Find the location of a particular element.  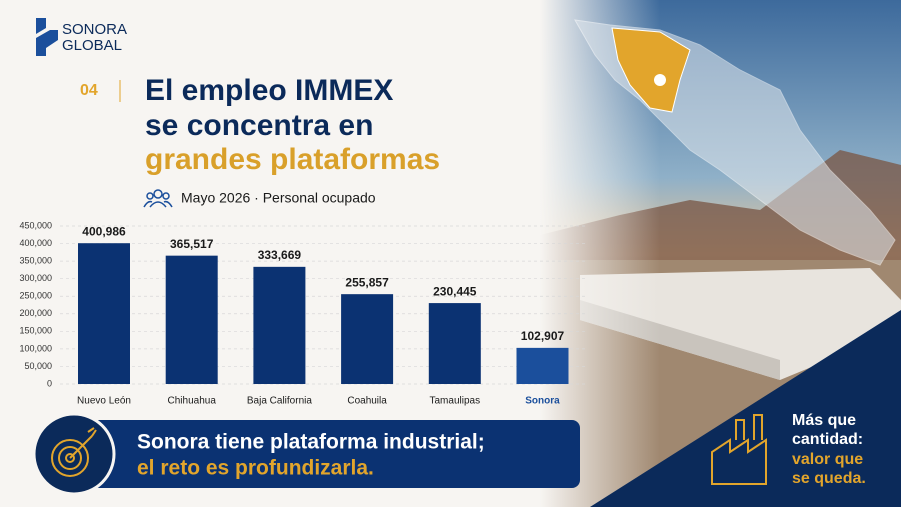

corner-panel is located at coordinates (745, 408).